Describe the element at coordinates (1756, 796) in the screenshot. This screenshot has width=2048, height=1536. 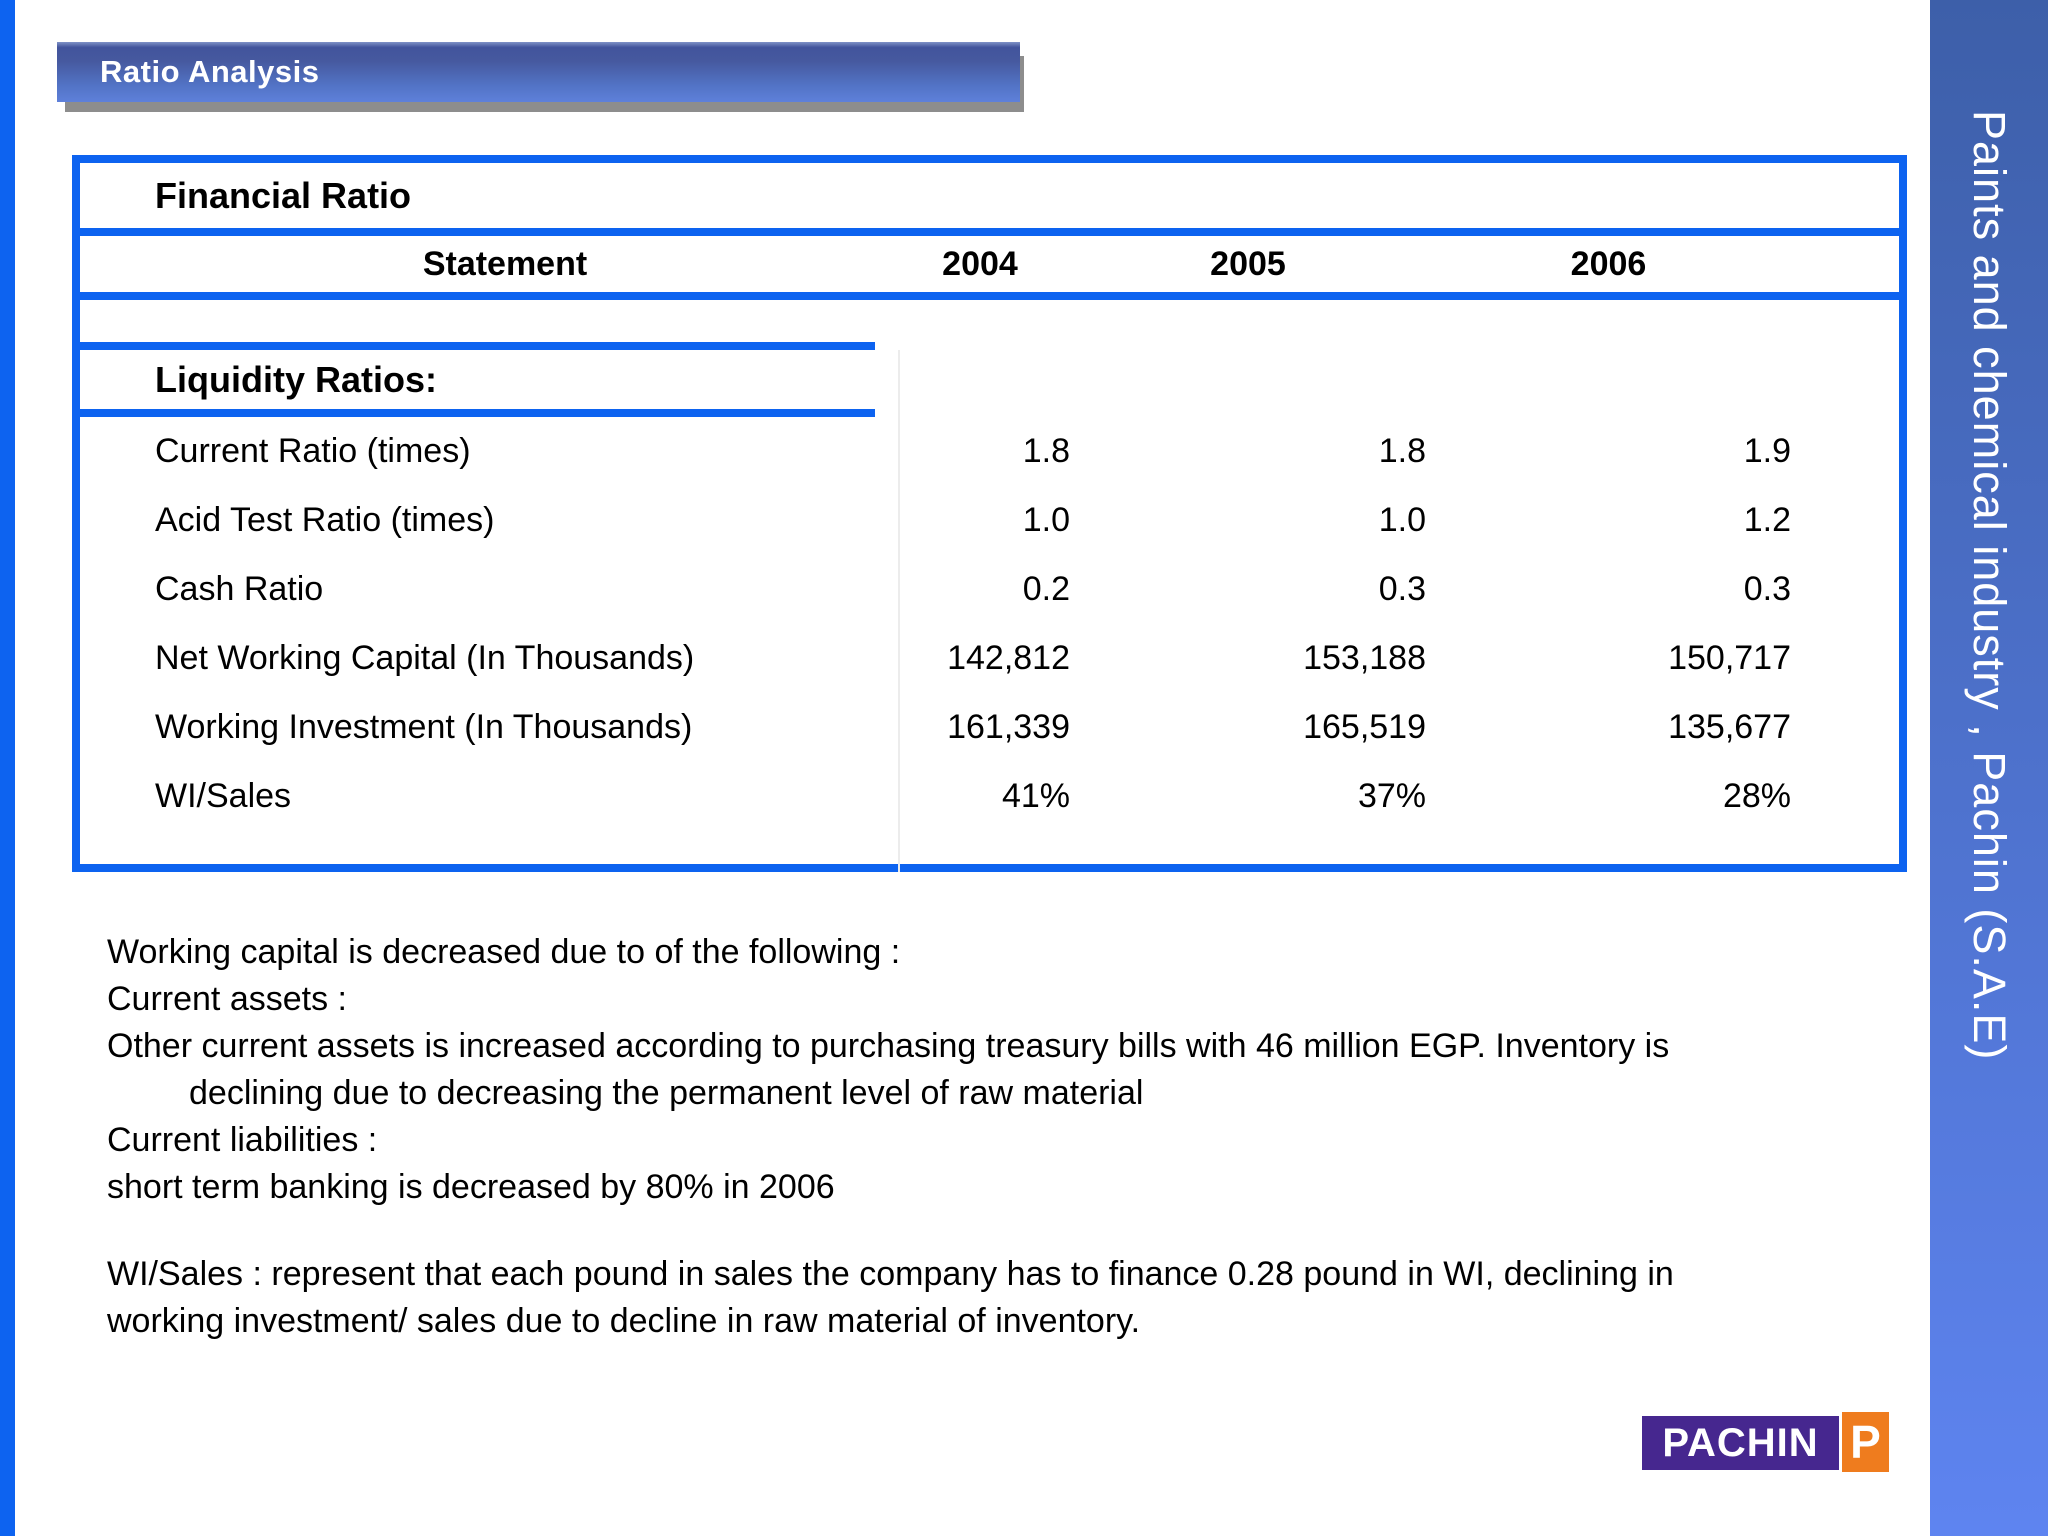
I see `cell-value: 28%` at that location.